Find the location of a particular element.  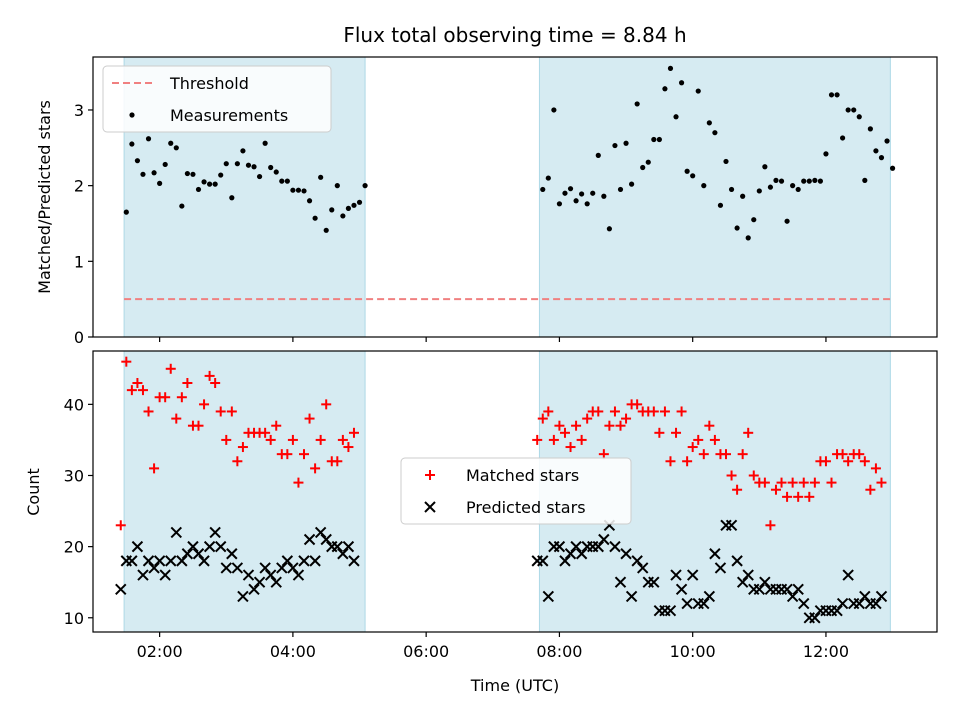

x-axis-label: Time (UTC) is located at coordinates (514, 685).